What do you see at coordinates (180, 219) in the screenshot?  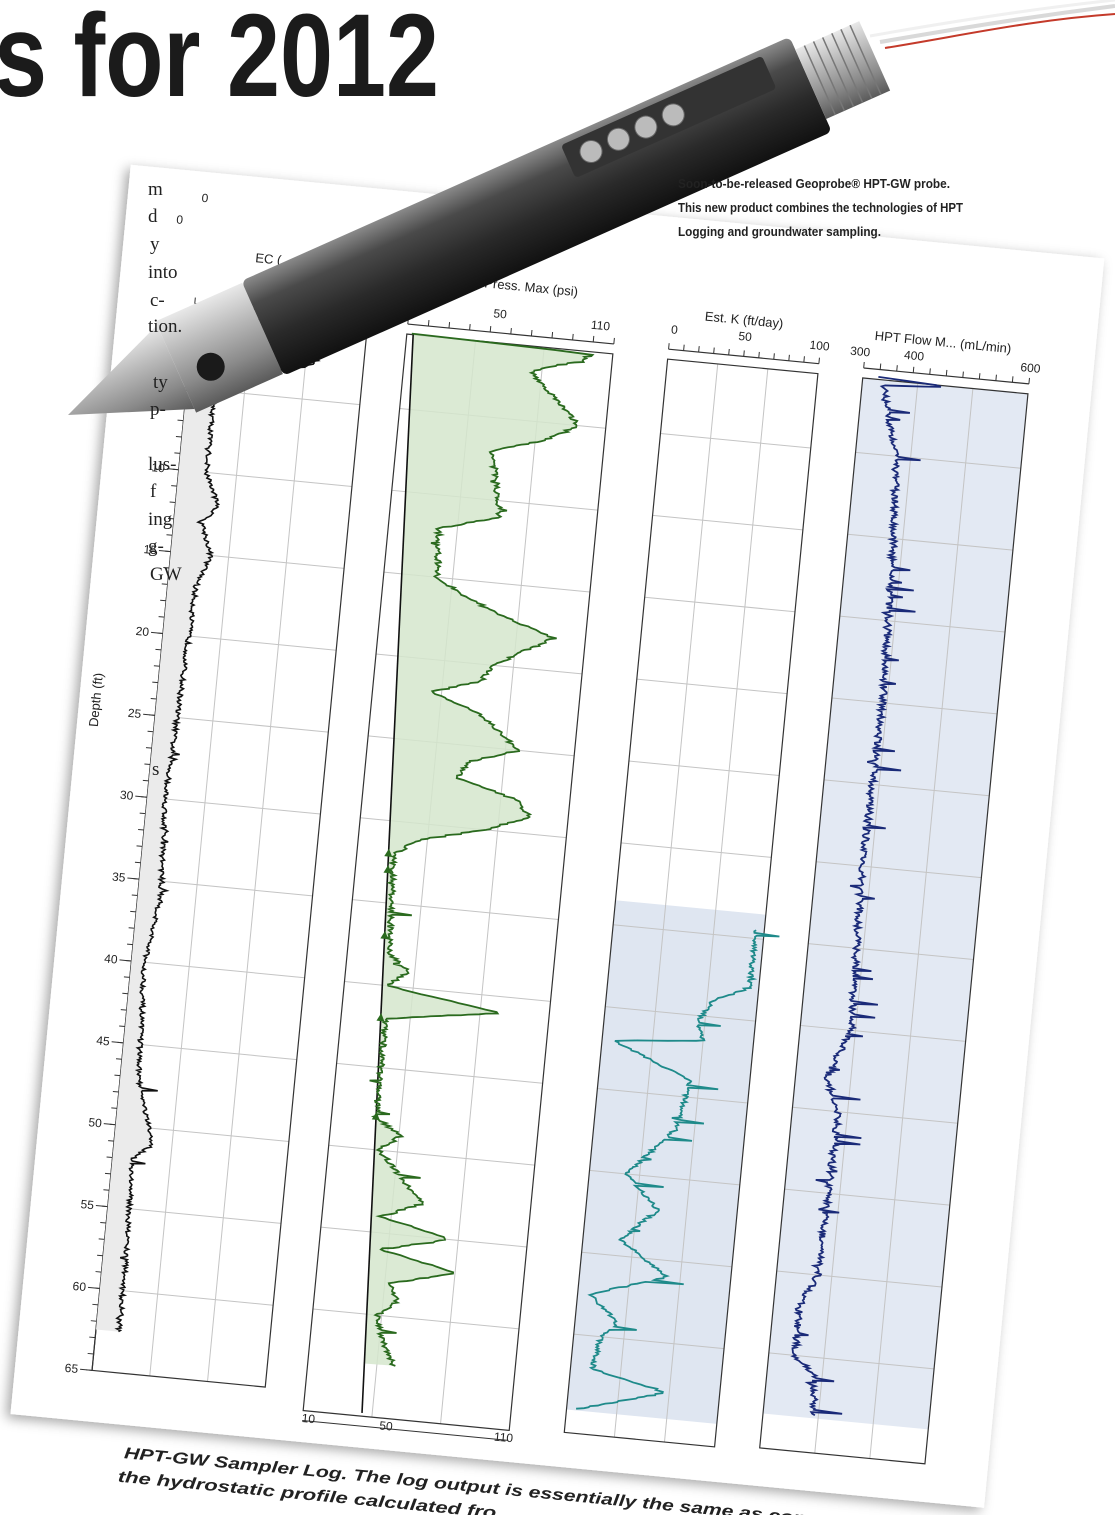 I see `track-tick-label: 0` at bounding box center [180, 219].